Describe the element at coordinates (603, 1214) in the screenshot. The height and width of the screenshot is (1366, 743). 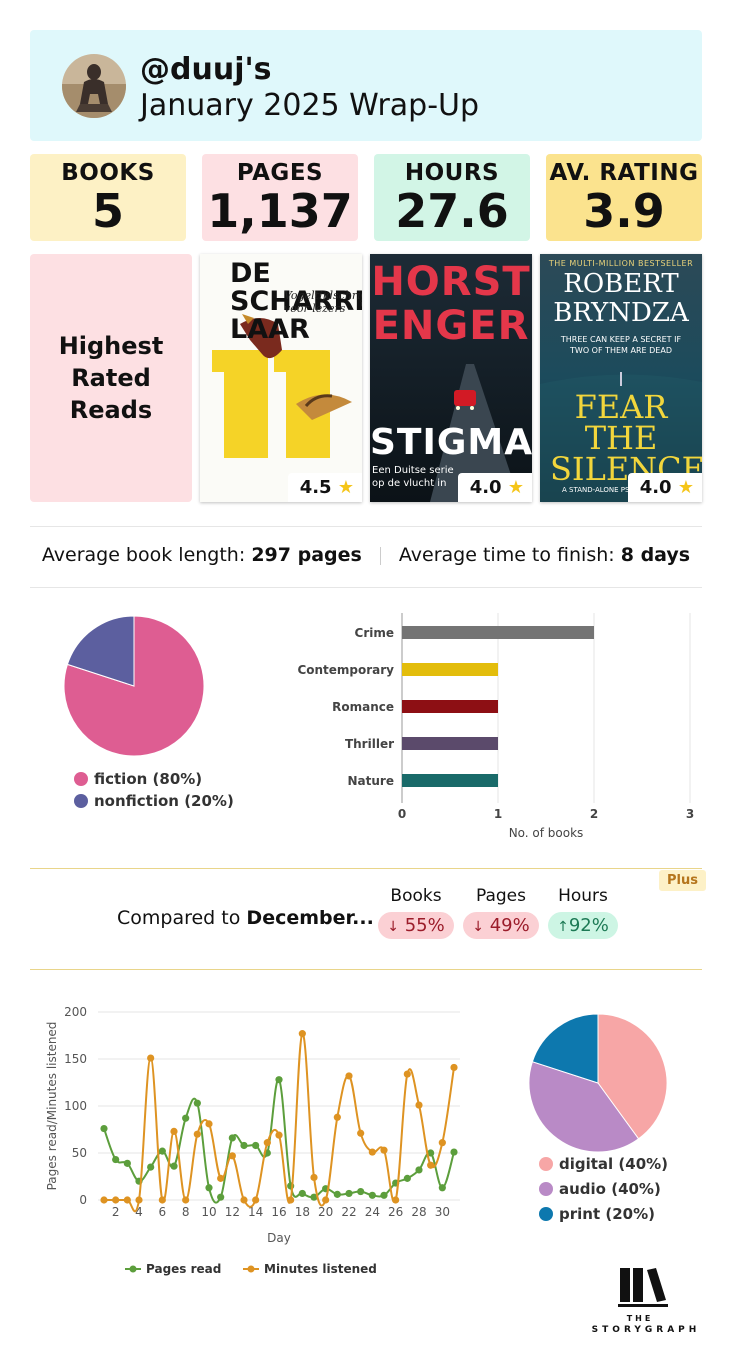
I see `legend-item-print: print (20%)` at that location.